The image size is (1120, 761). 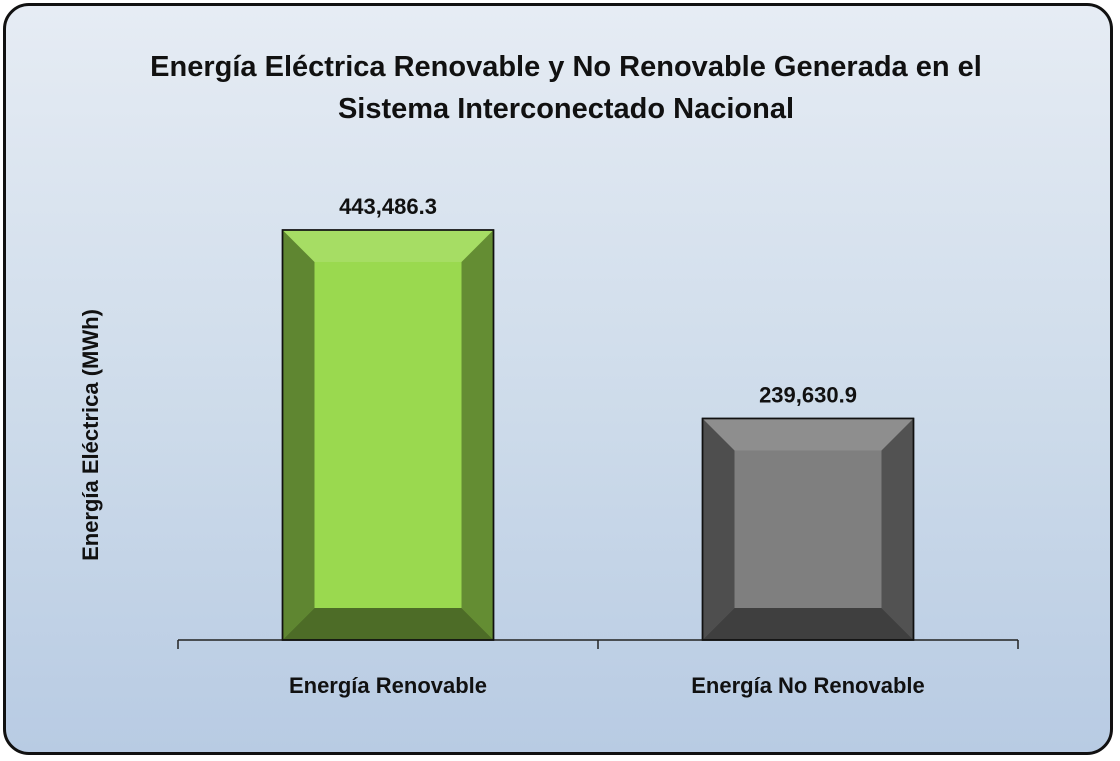 What do you see at coordinates (388, 206) in the screenshot?
I see `data-label: 443,486.3` at bounding box center [388, 206].